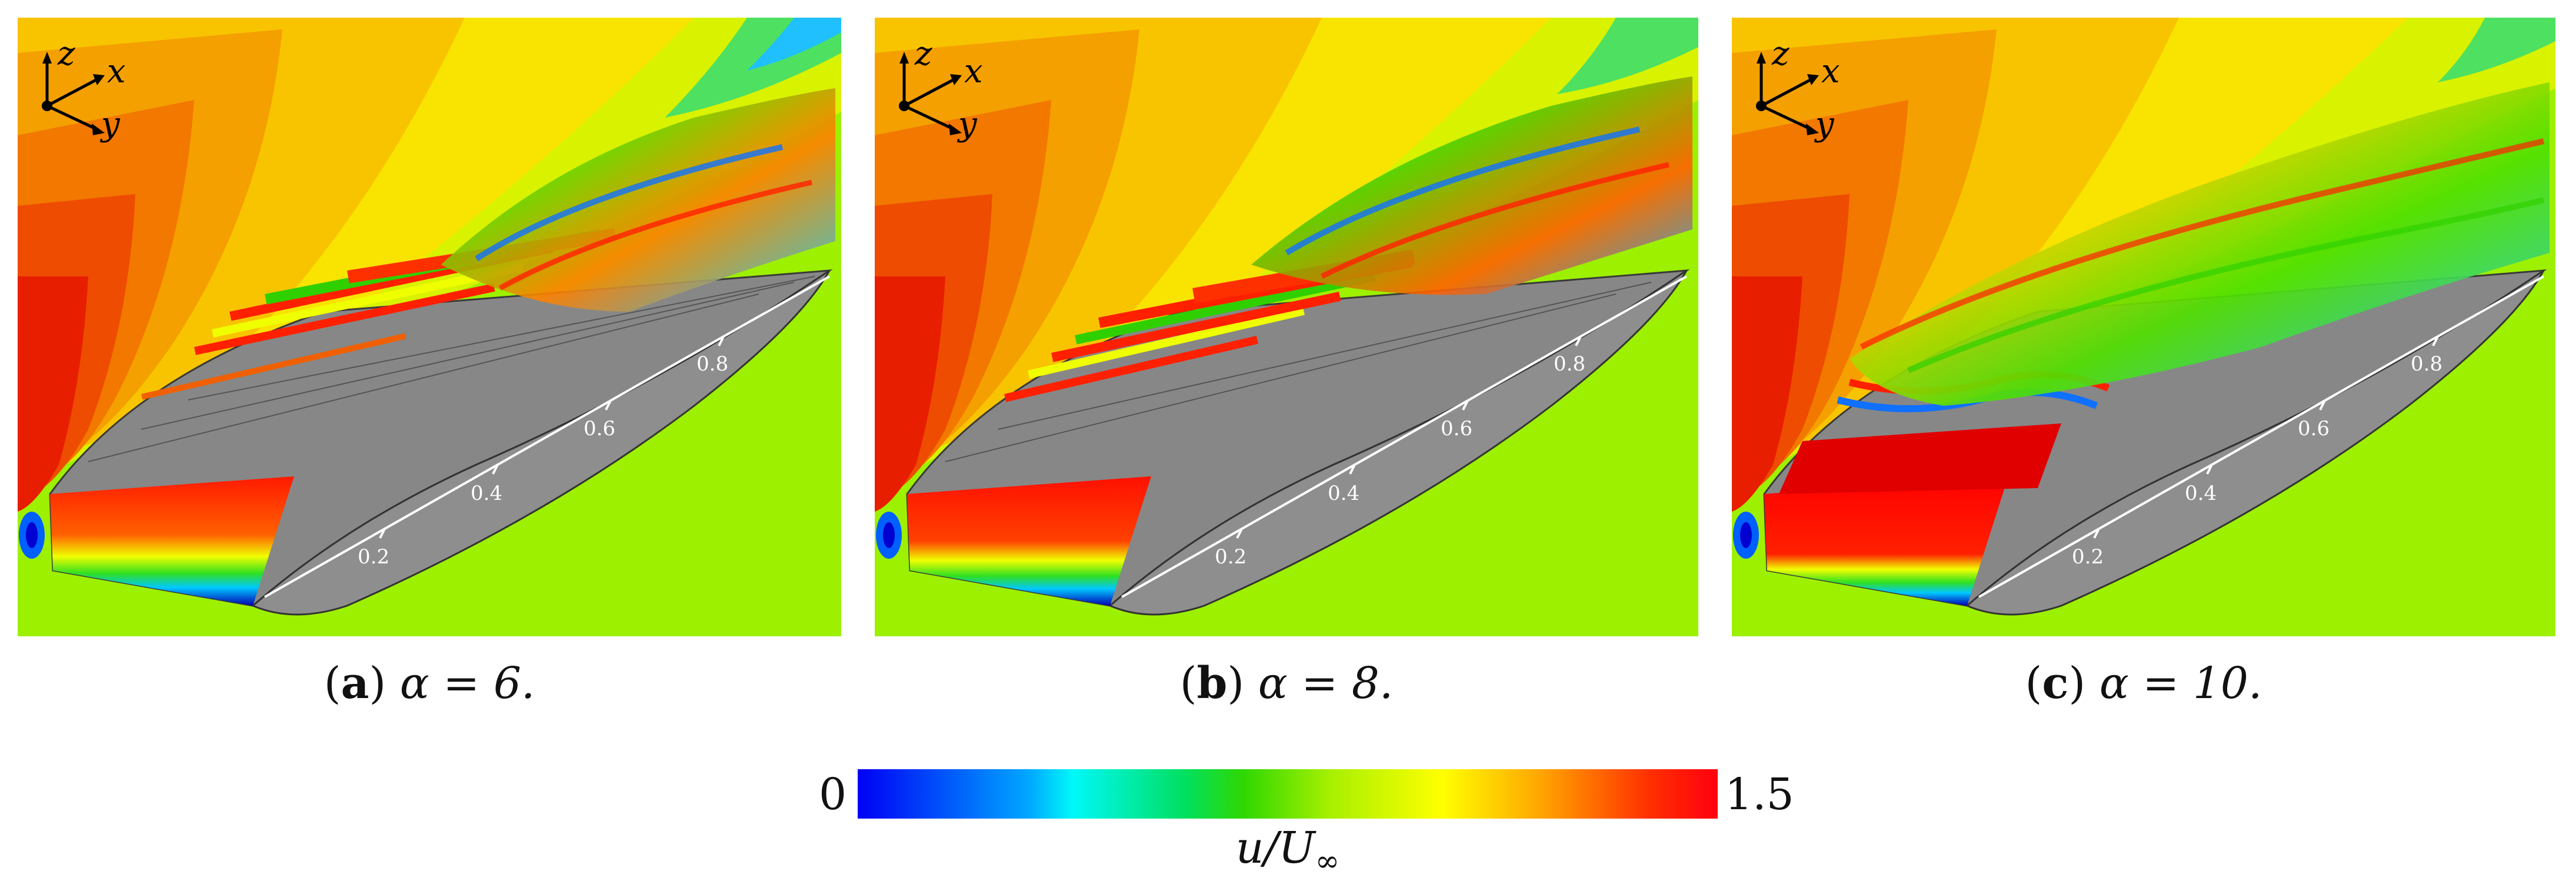 This screenshot has height=888, width=2576. Describe the element at coordinates (2055, 683) in the screenshot. I see `caption-letter: c` at that location.